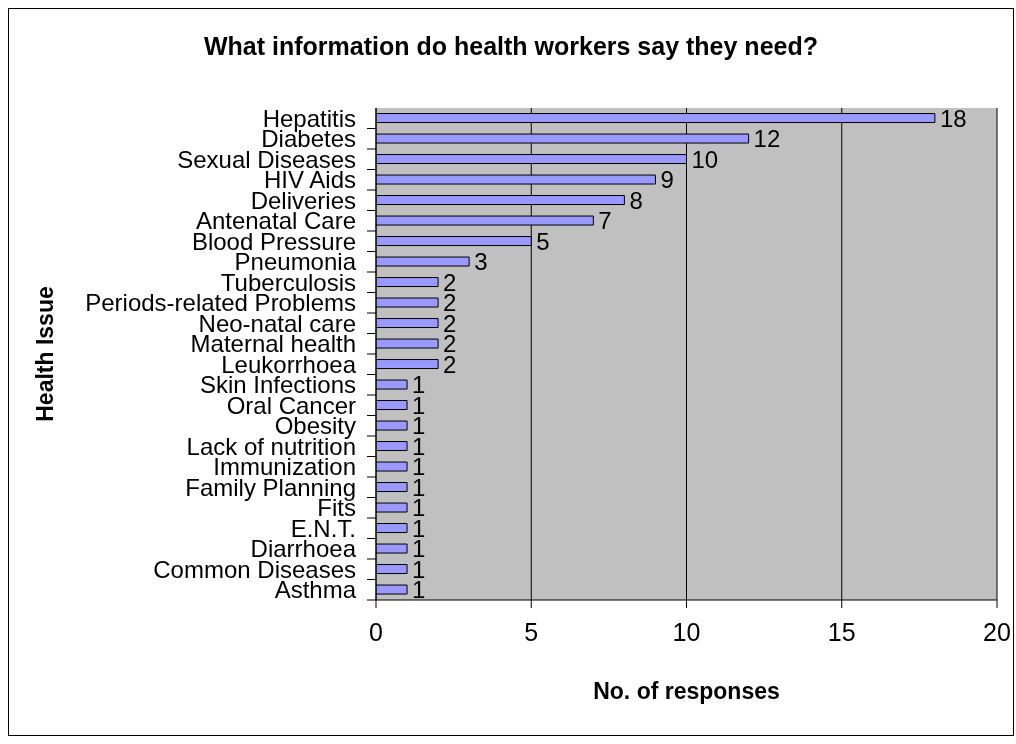  What do you see at coordinates (45, 354) in the screenshot?
I see `y-axis-title: Health Issue` at bounding box center [45, 354].